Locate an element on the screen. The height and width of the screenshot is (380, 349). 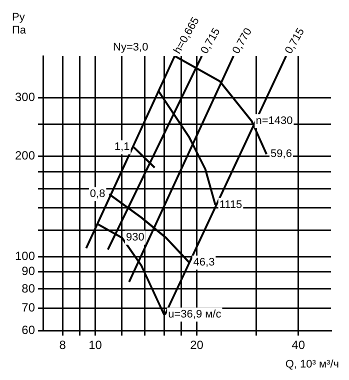
y-tick-label: 80 is located at coordinates (29, 288).